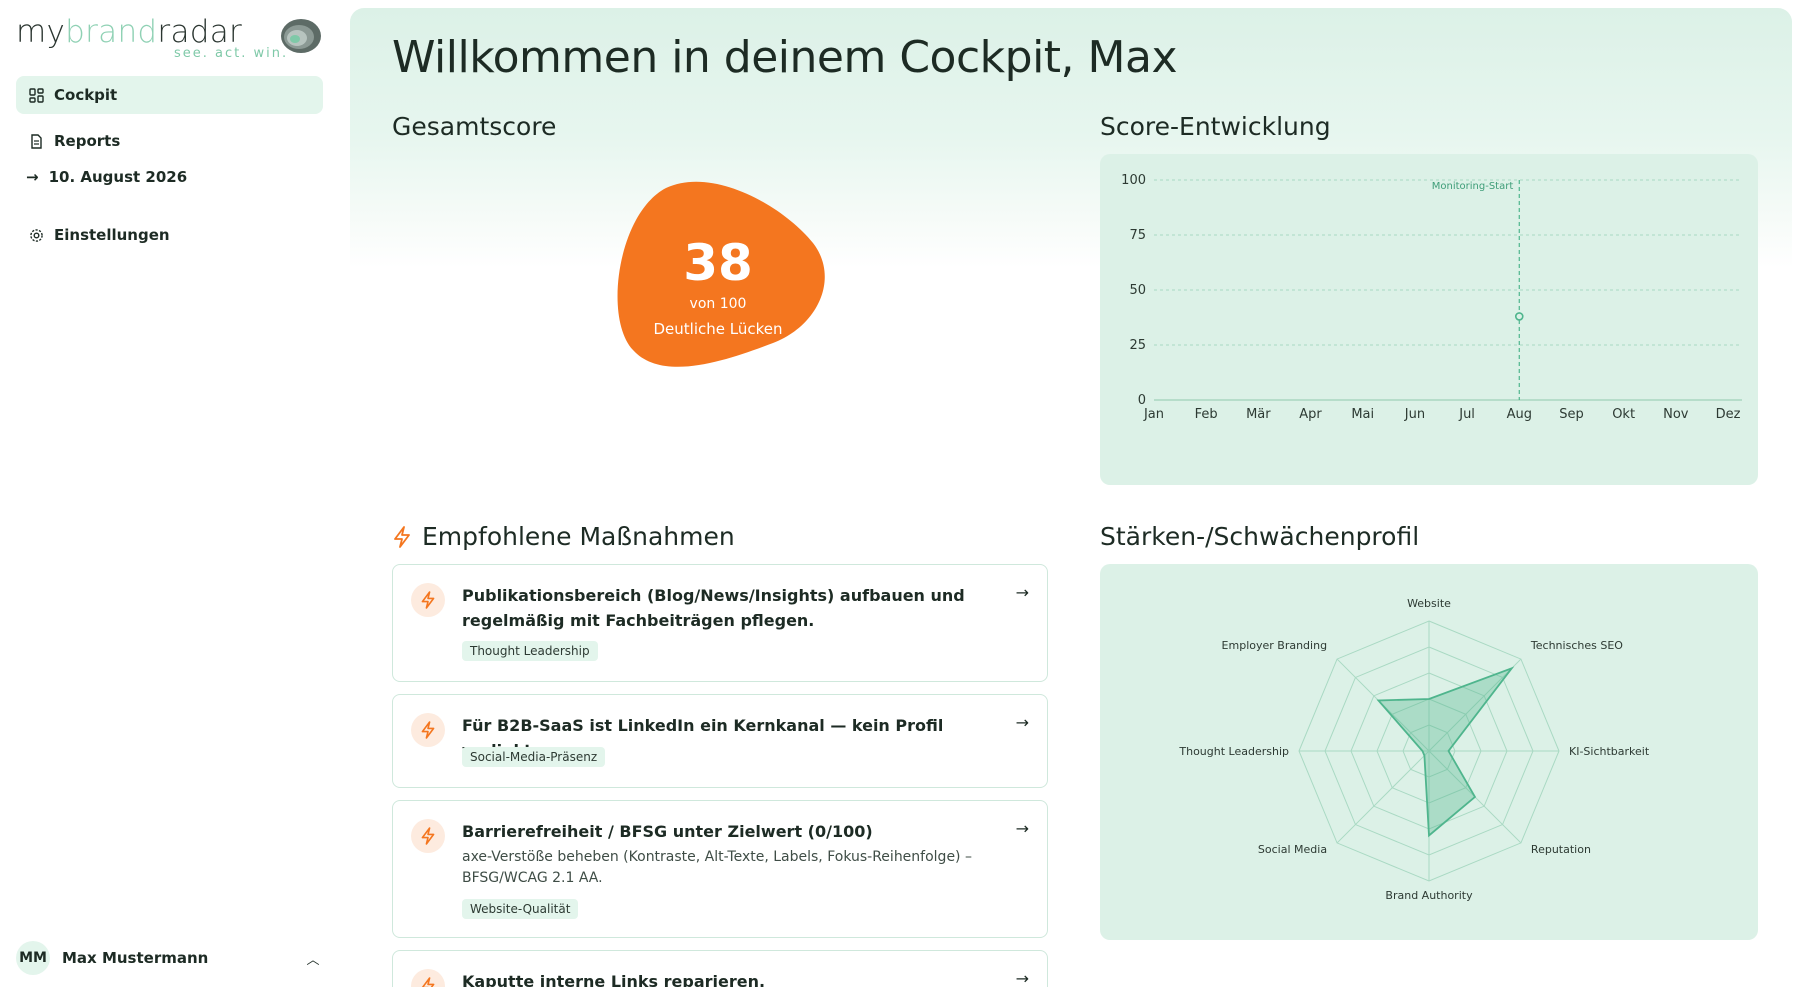 This screenshot has height=987, width=1800. What do you see at coordinates (1466, 414) in the screenshot?
I see `x-tick-label: Jul` at bounding box center [1466, 414].